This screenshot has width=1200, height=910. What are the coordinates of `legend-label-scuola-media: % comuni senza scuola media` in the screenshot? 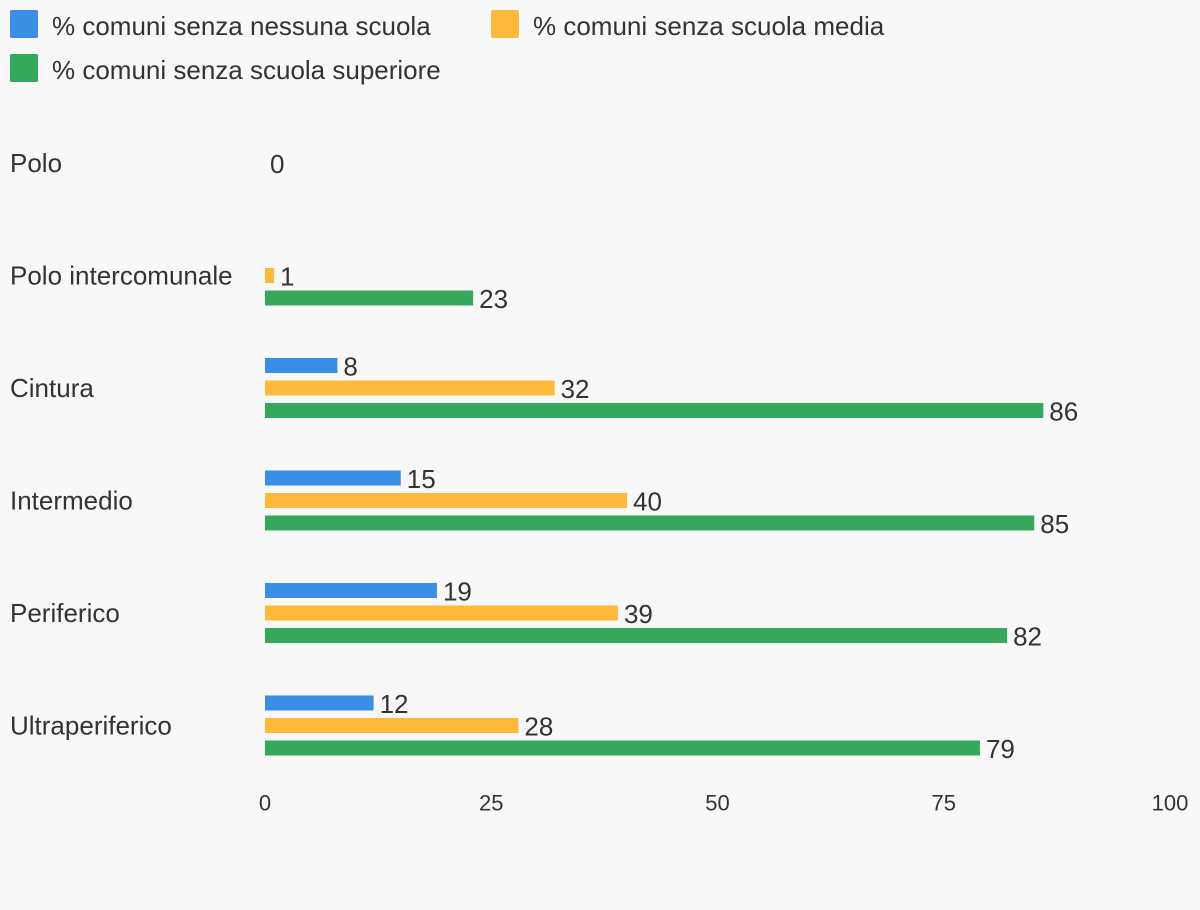 It's located at (709, 26).